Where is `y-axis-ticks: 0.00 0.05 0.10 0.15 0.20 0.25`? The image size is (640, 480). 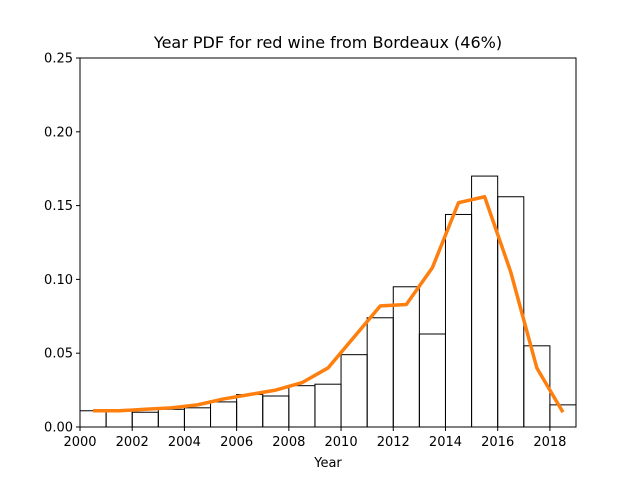
y-axis-ticks: 0.00 0.05 0.10 0.15 0.20 0.25 is located at coordinates (62, 244).